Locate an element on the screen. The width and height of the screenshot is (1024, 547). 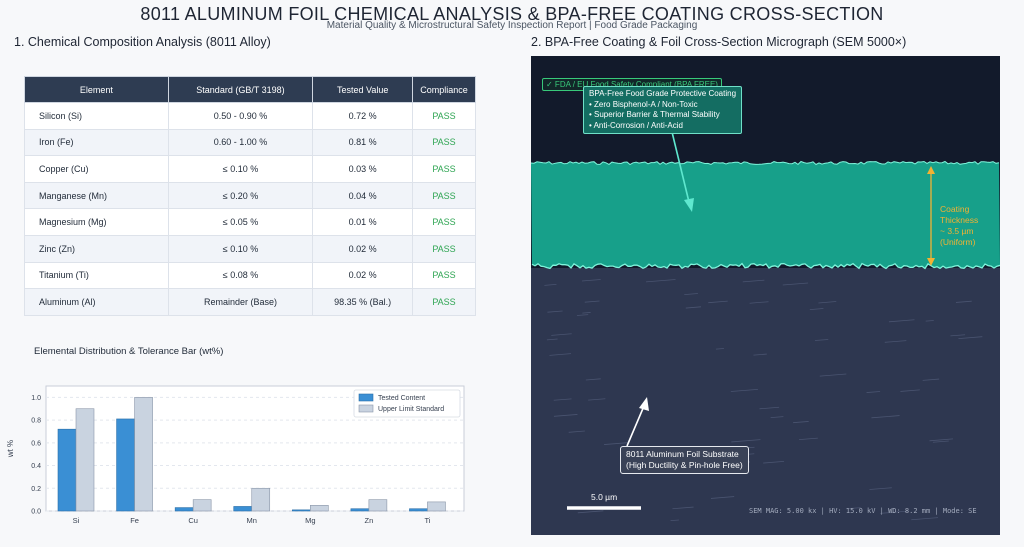
legend-swatch is located at coordinates (366, 408).